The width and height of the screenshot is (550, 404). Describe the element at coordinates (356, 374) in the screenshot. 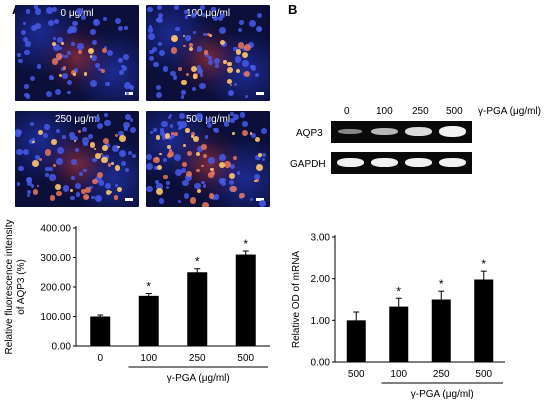

I see `x-tick-label: 500` at that location.